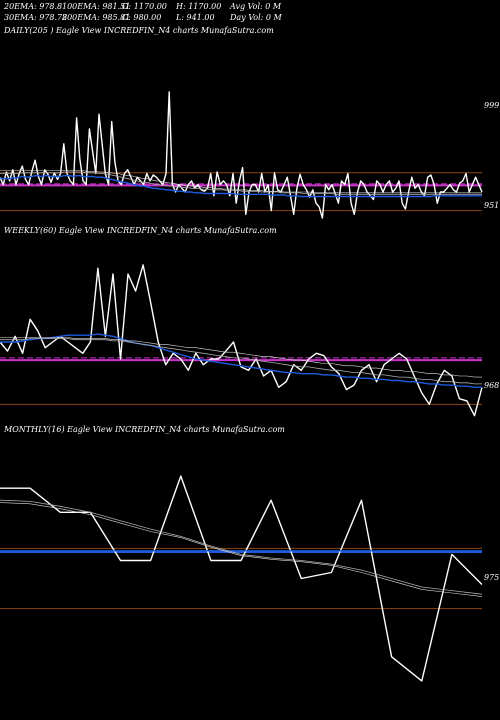 Image resolution: width=500 pixels, height=720 pixels. Describe the element at coordinates (142, 17) in the screenshot. I see `header-close: C: 980.00` at that location.